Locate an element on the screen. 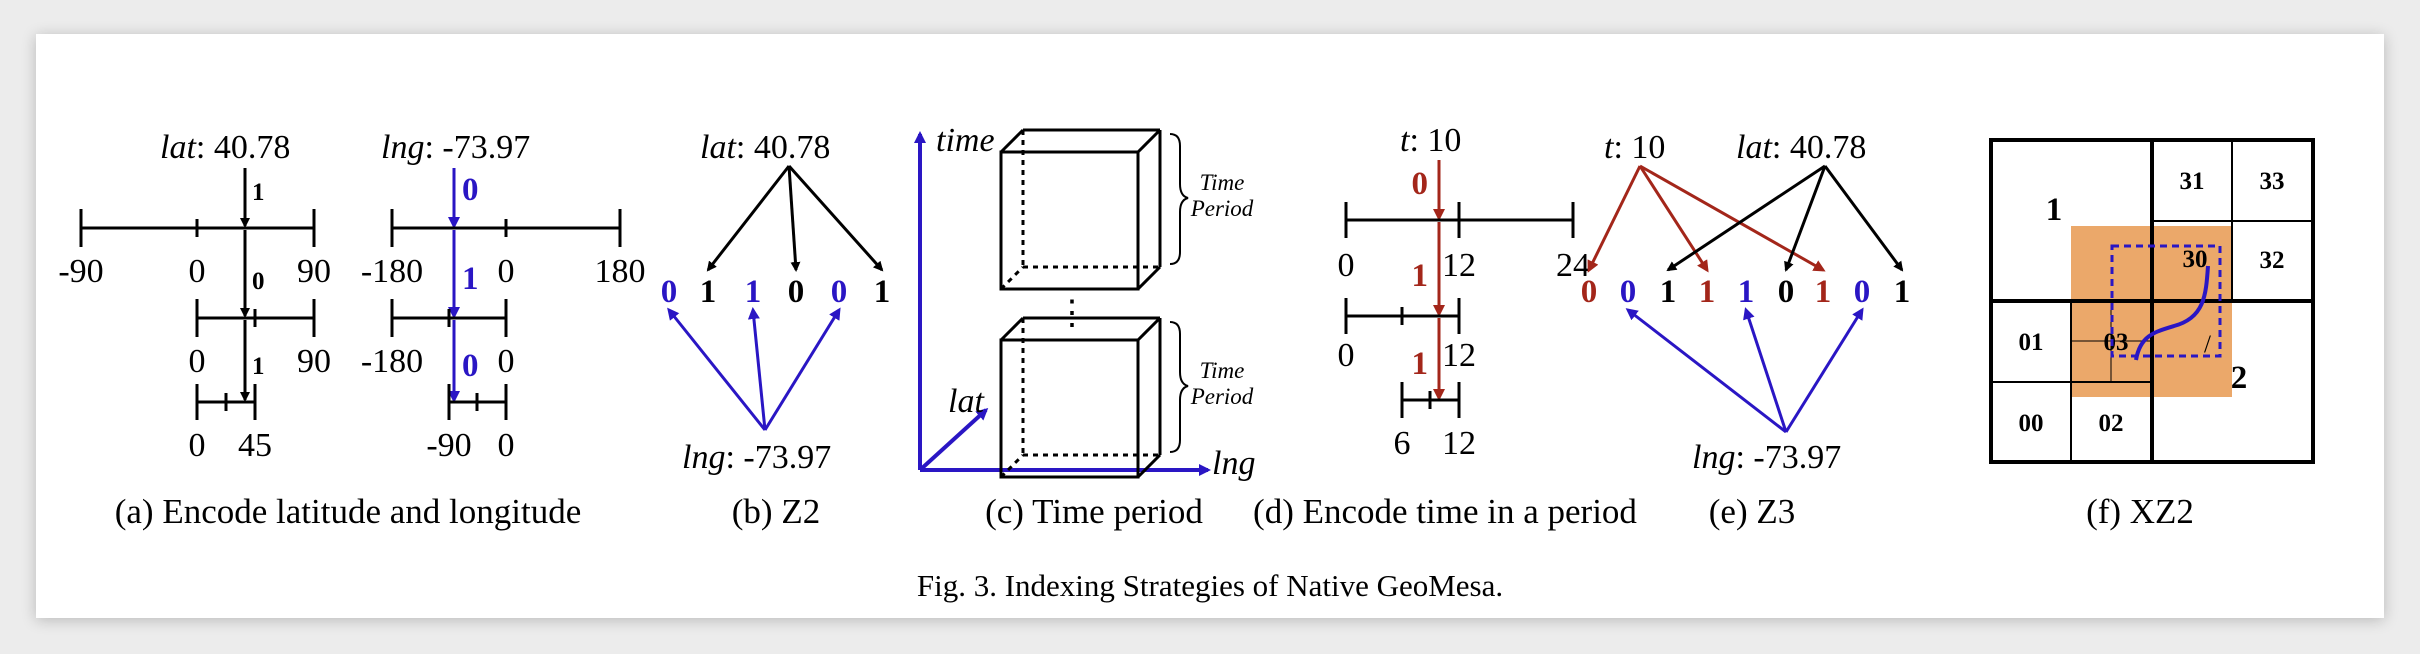 This screenshot has height=654, width=2420. panel-d-tick: 6 is located at coordinates (1402, 443).